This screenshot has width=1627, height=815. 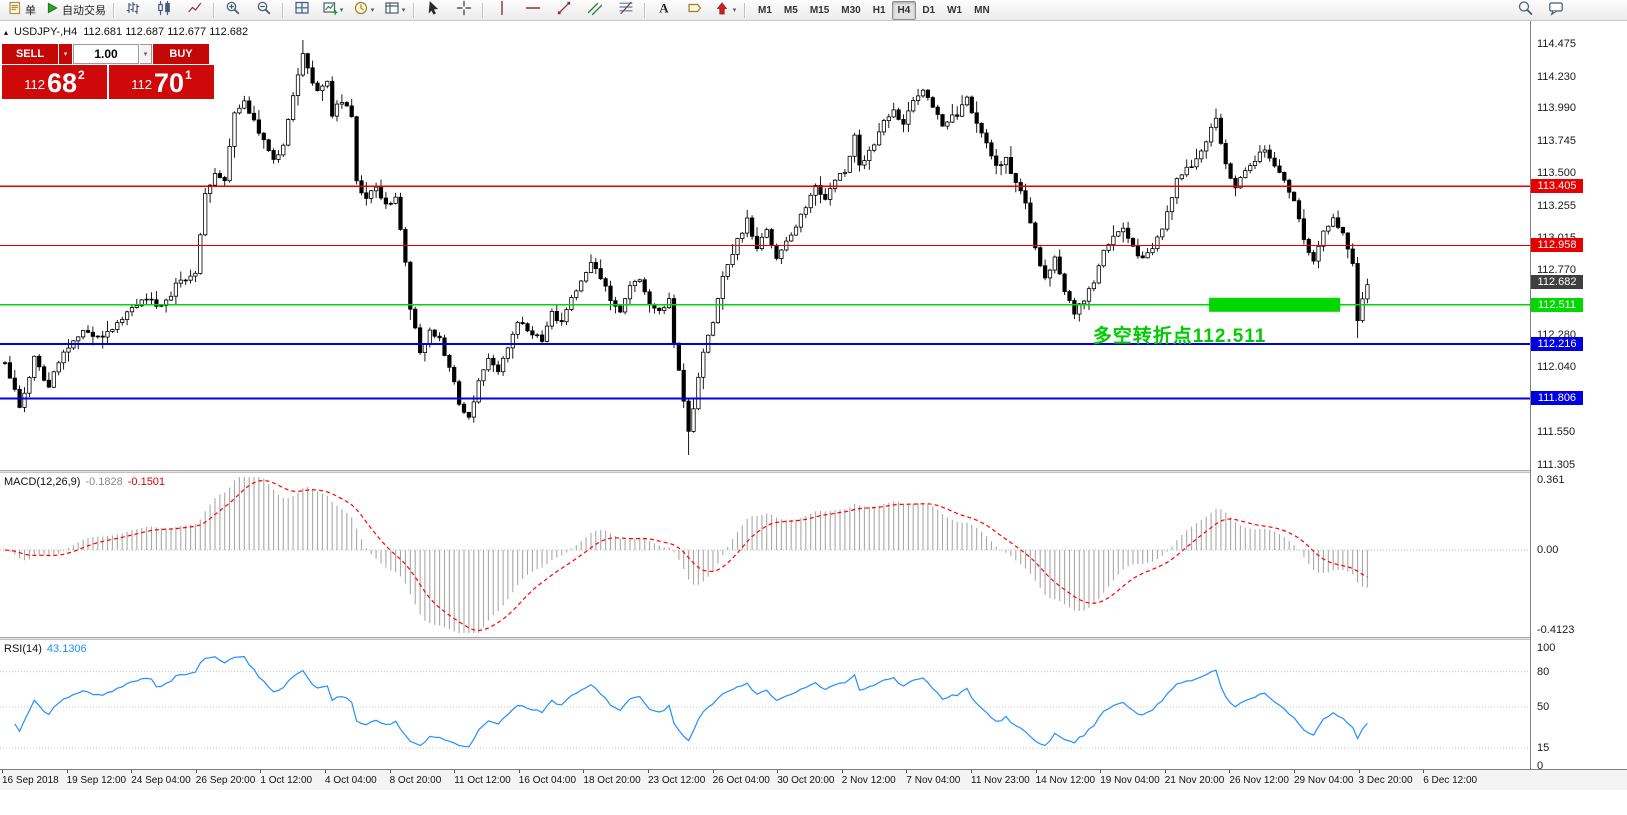 What do you see at coordinates (1324, 780) in the screenshot?
I see `time-axis-label: 29 Nov 04:00` at bounding box center [1324, 780].